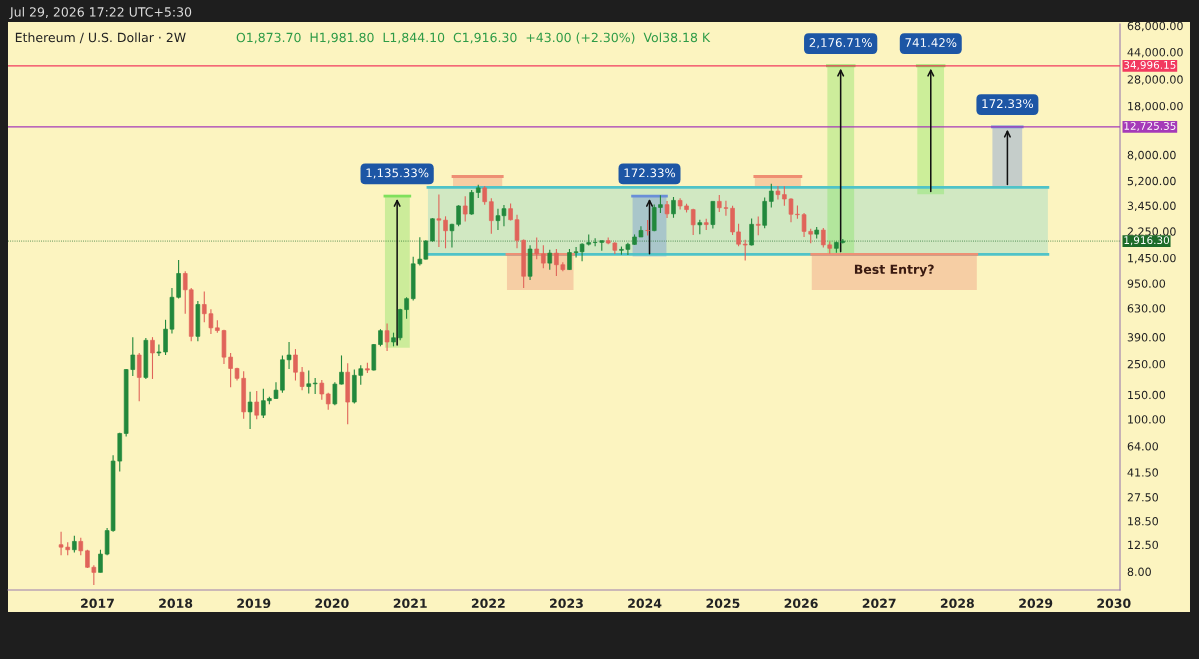 The image size is (1199, 659). I want to click on x-tick-label: 2024, so click(645, 603).